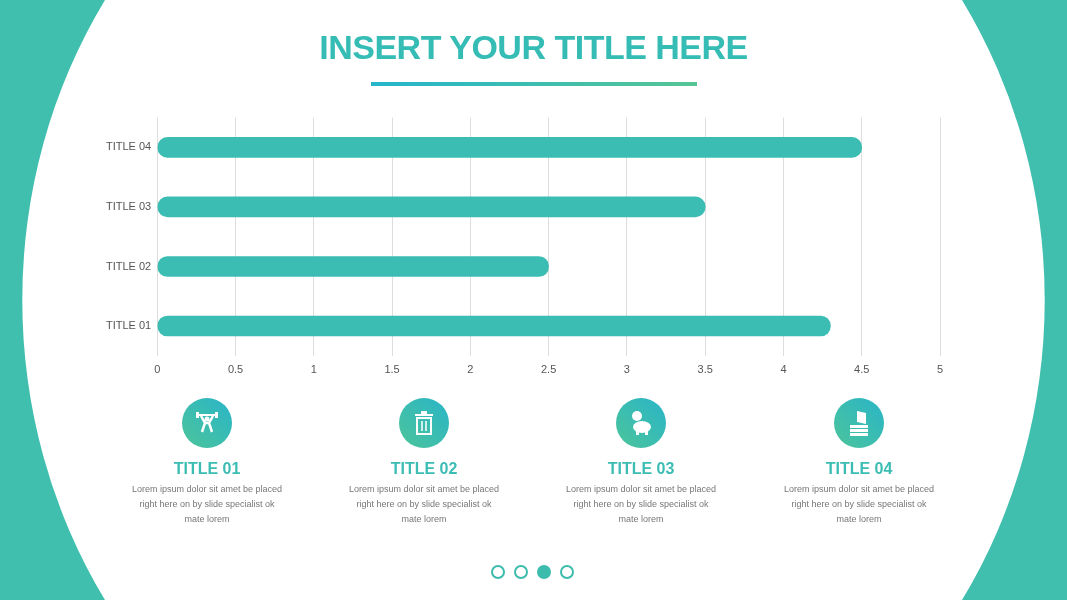 The width and height of the screenshot is (1067, 600). Describe the element at coordinates (859, 469) in the screenshot. I see `text: TITLE 04` at that location.